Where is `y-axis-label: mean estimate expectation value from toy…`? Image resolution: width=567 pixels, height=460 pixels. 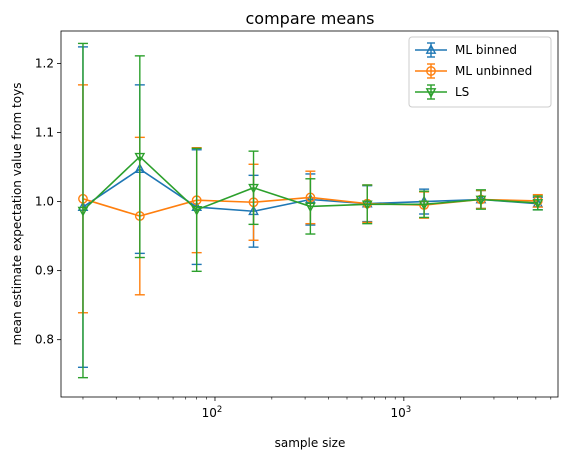 y-axis-label: mean estimate expectation value from toy… is located at coordinates (17, 214).